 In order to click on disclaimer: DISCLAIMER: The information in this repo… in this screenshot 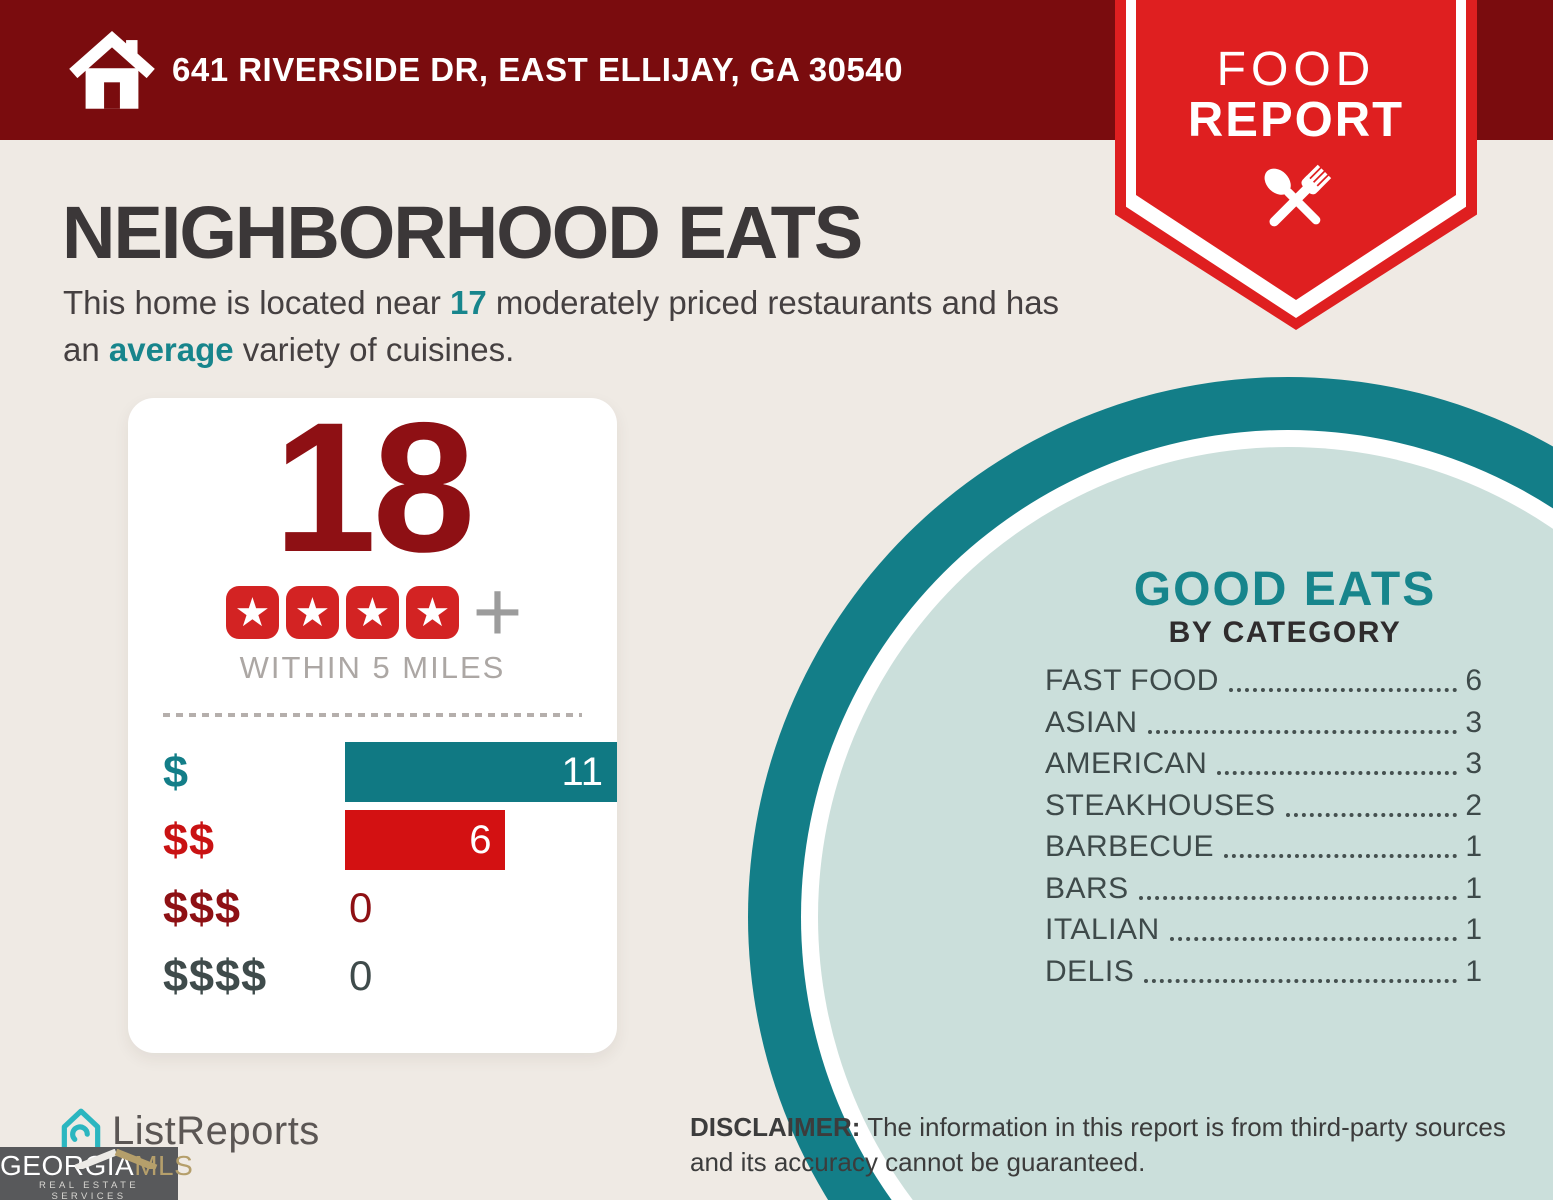, I will do `click(1105, 1145)`.